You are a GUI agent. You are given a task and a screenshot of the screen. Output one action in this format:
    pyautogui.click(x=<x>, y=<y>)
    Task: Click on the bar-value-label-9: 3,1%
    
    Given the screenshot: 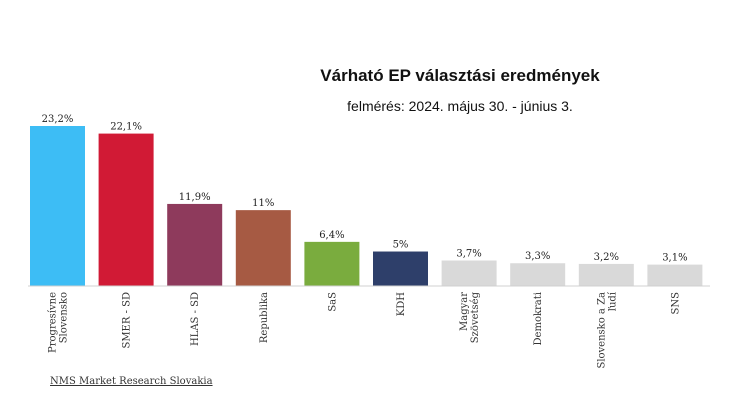 What is the action you would take?
    pyautogui.click(x=674, y=258)
    